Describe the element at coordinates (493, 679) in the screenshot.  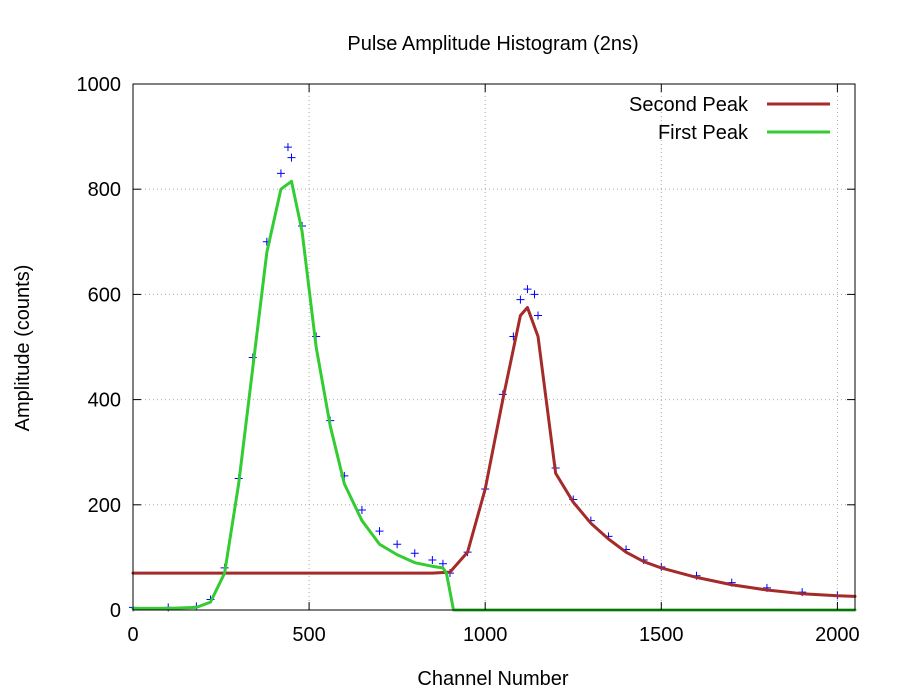
I see `x-axis-label: Channel Number` at that location.